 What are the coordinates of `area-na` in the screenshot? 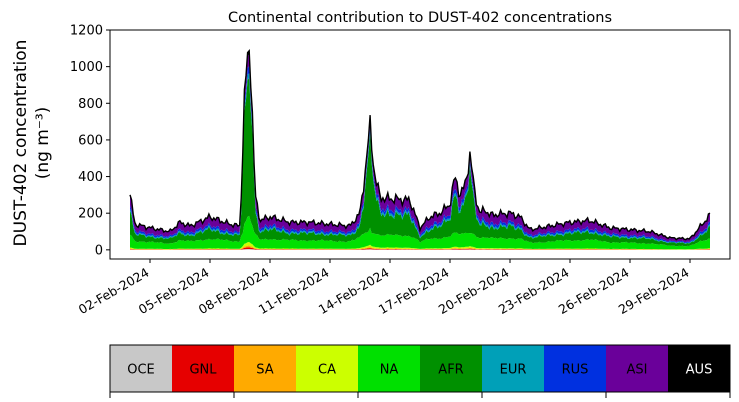 It's located at (420, 232).